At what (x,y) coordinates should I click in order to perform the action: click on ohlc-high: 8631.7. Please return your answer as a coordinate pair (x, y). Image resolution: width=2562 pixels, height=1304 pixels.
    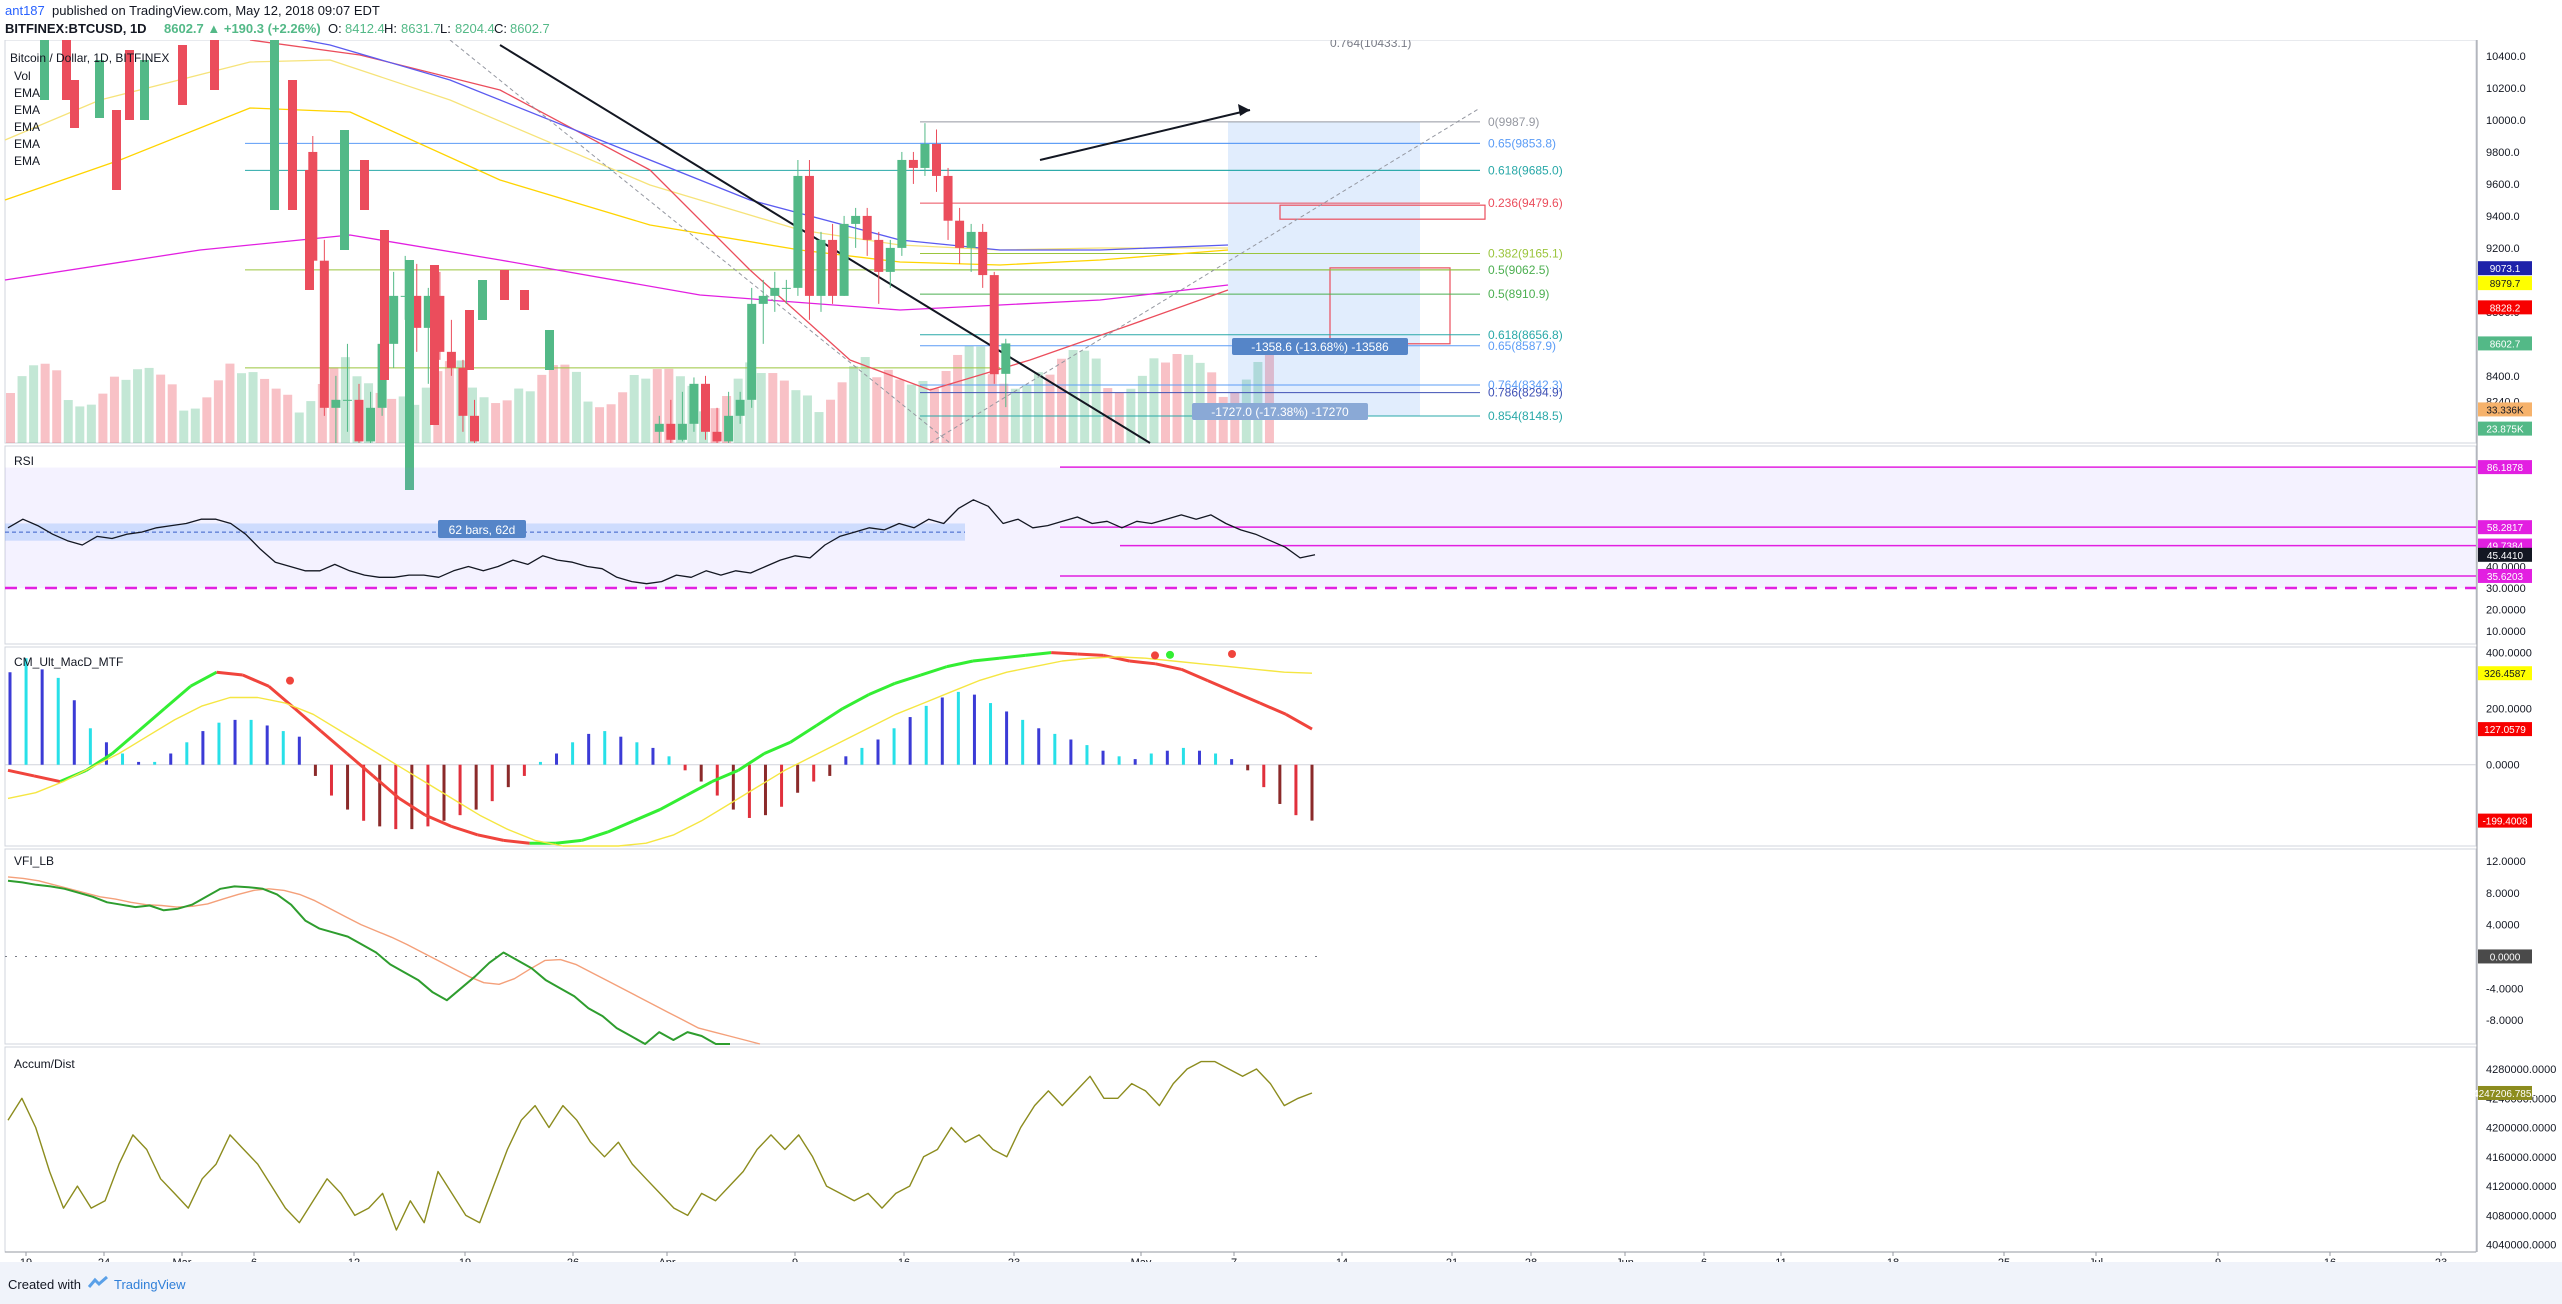
    Looking at the image, I should click on (421, 28).